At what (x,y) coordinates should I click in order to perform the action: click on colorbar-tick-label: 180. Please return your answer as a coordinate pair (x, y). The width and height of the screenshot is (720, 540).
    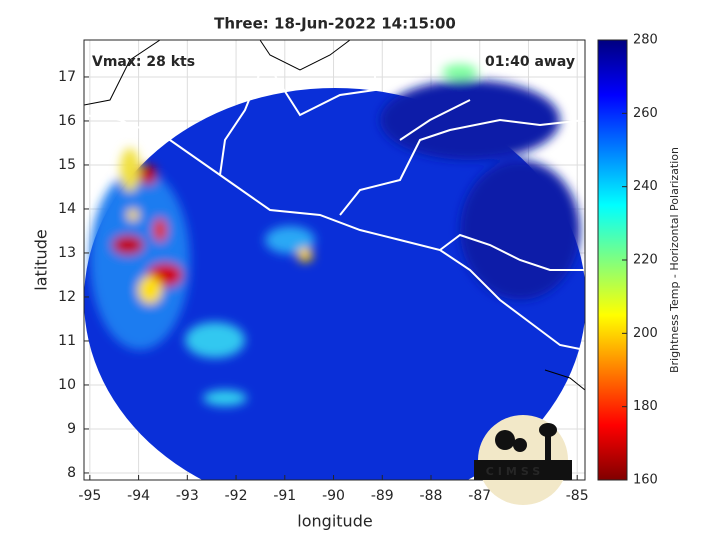
    Looking at the image, I should click on (645, 406).